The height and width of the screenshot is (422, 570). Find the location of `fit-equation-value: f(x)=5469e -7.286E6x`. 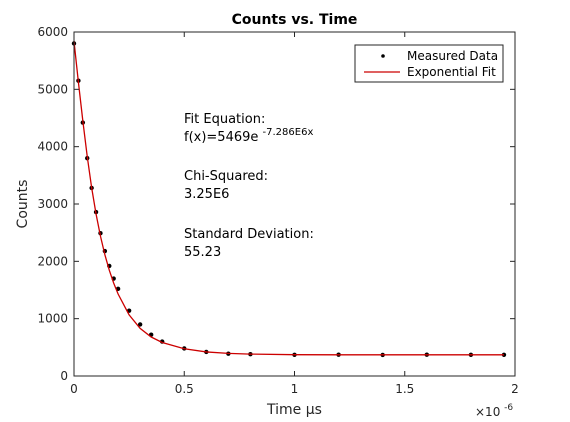

fit-equation-value: f(x)=5469e -7.286E6x is located at coordinates (248, 136).